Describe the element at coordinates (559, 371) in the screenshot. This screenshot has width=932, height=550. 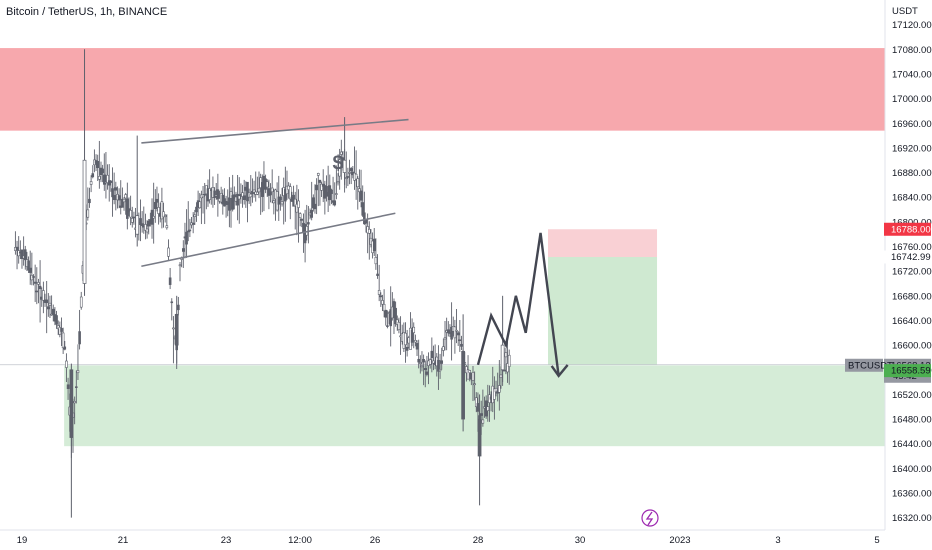
I see `projection-arrowhead` at that location.